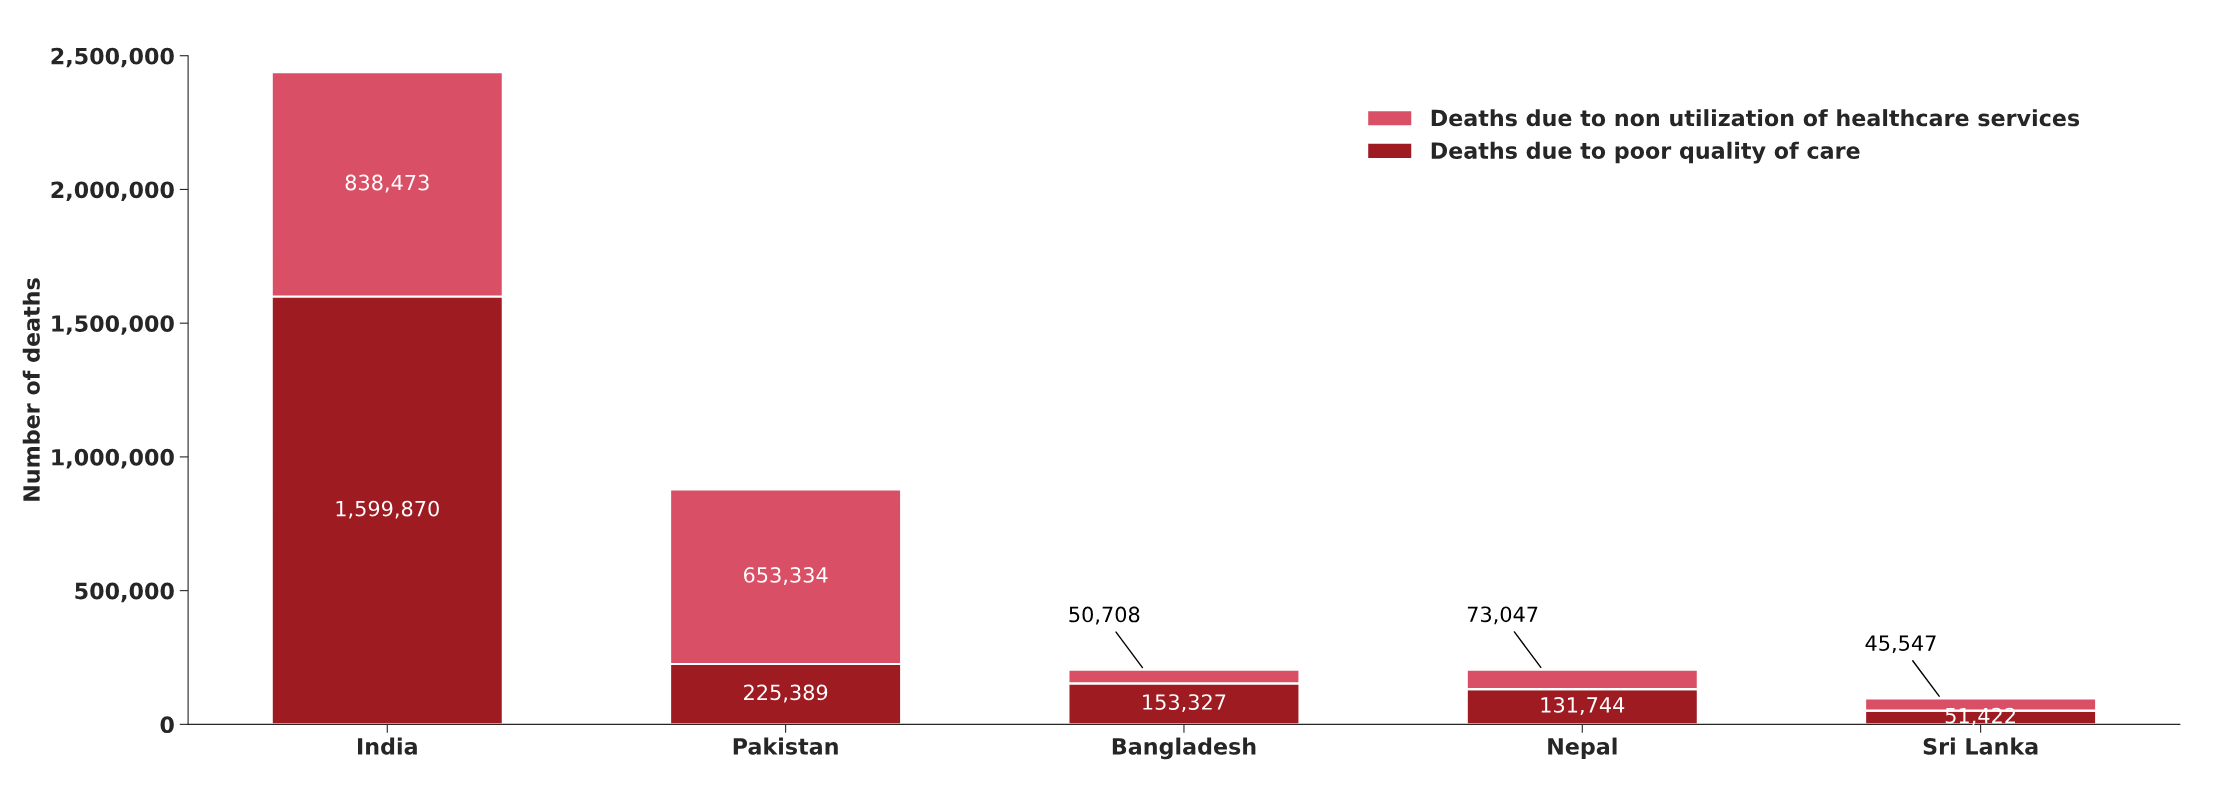 The image size is (2213, 796). What do you see at coordinates (113, 458) in the screenshot?
I see `y-tick-label: 1,000,000` at bounding box center [113, 458].